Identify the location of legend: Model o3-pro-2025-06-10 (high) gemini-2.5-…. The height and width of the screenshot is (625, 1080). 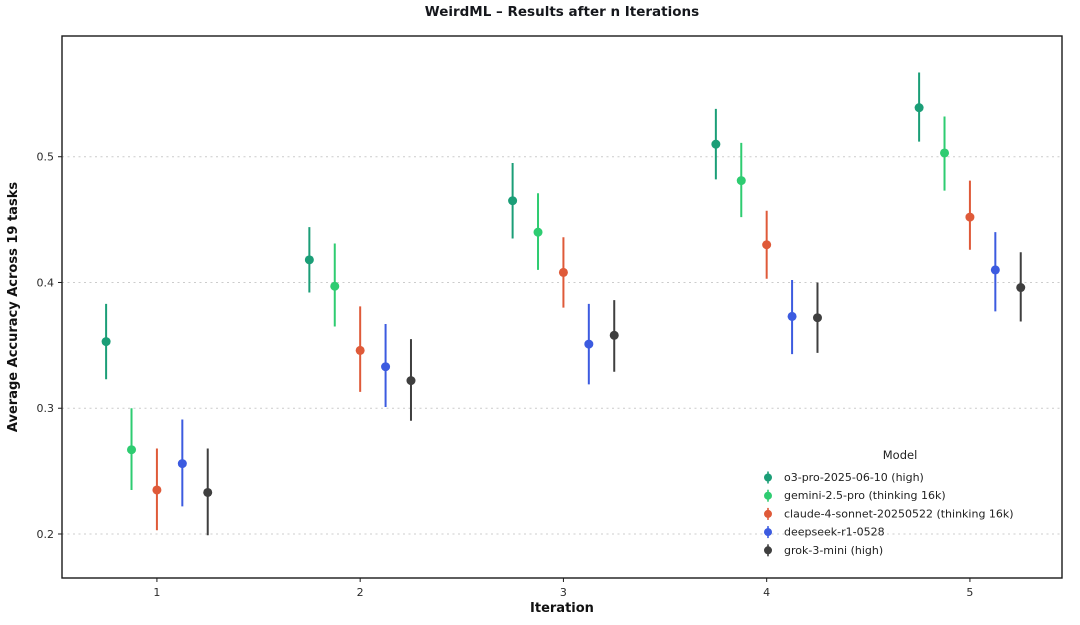
(889, 502).